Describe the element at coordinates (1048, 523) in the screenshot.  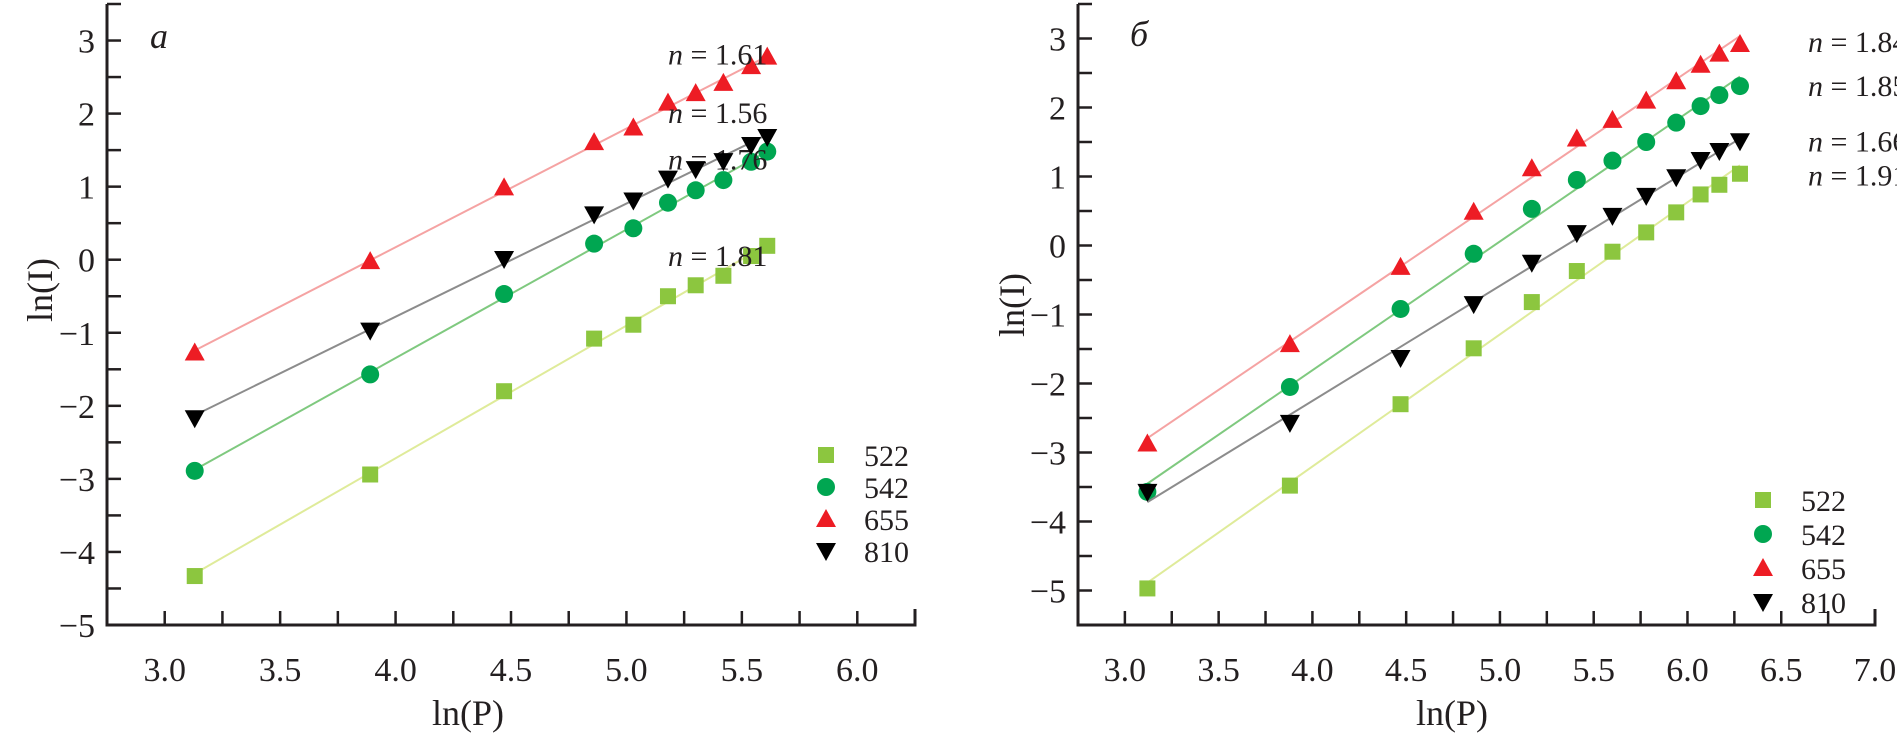
I see `y-tick-label: −4` at that location.